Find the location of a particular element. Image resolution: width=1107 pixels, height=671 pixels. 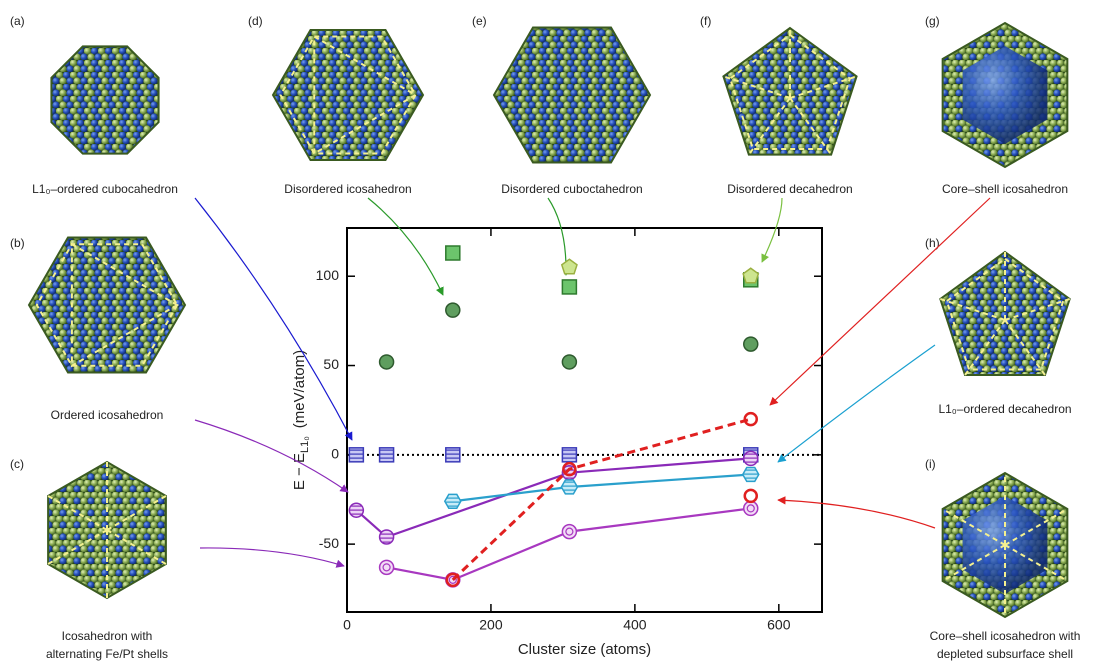

panel-caption: Icosahedron with is located at coordinates (107, 636).